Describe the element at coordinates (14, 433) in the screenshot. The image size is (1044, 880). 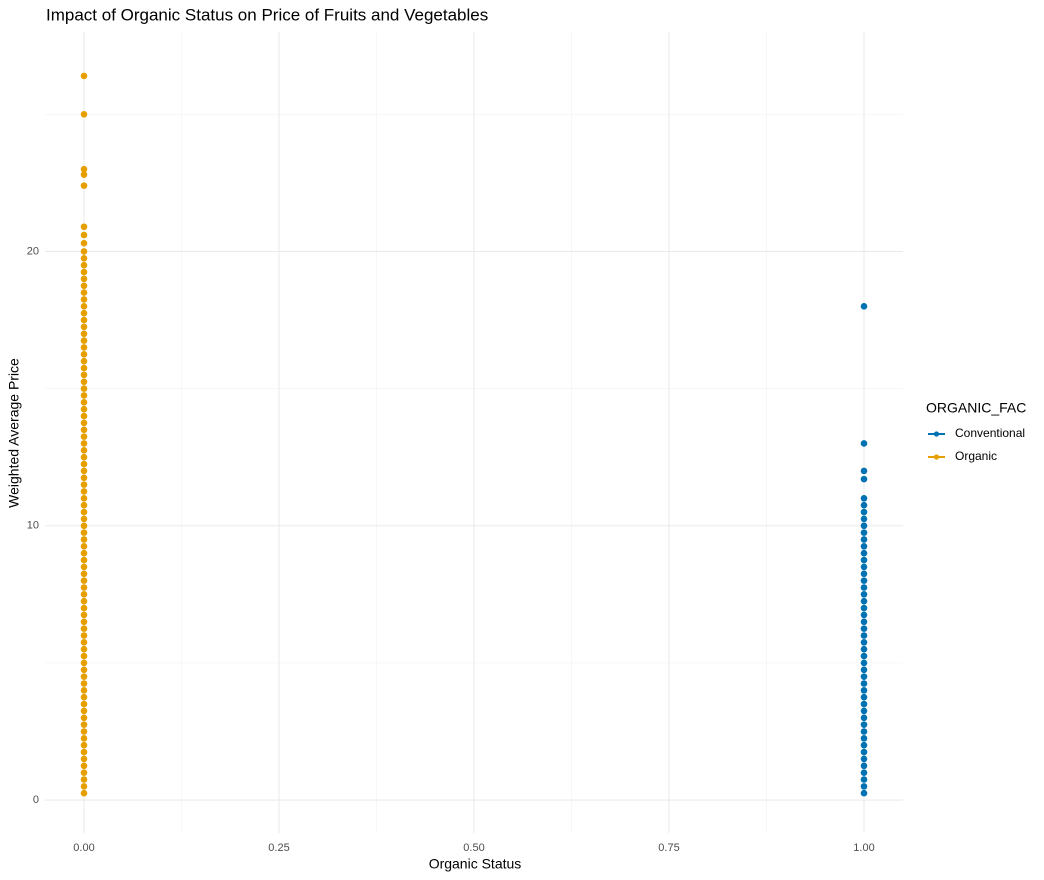
I see `y-axis-label: Weighted Average Price` at that location.